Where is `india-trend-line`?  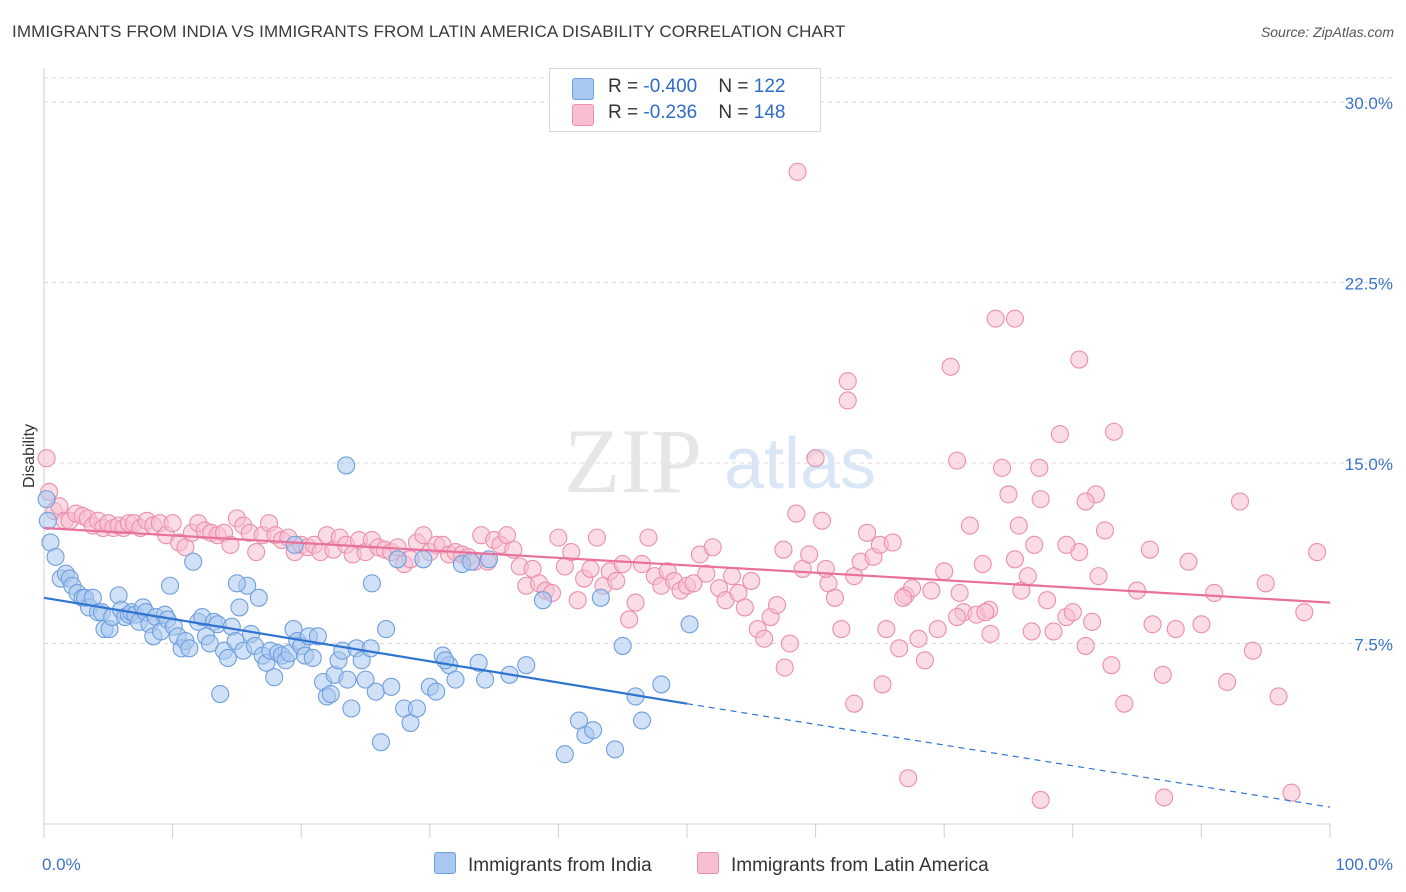
india-trend-line is located at coordinates (365, 650).